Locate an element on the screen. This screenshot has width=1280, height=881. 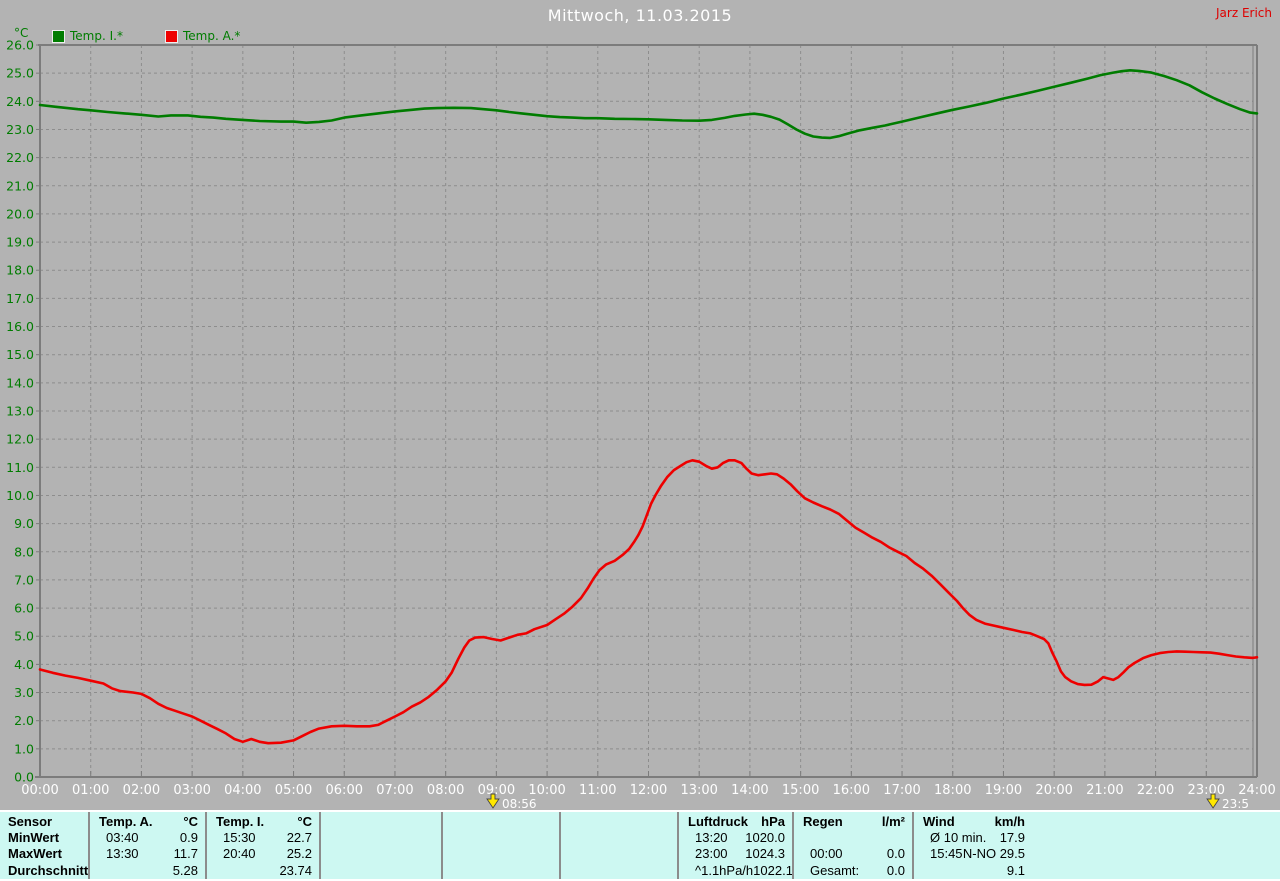
y-axis-unit-label: °C is located at coordinates (21, 33).